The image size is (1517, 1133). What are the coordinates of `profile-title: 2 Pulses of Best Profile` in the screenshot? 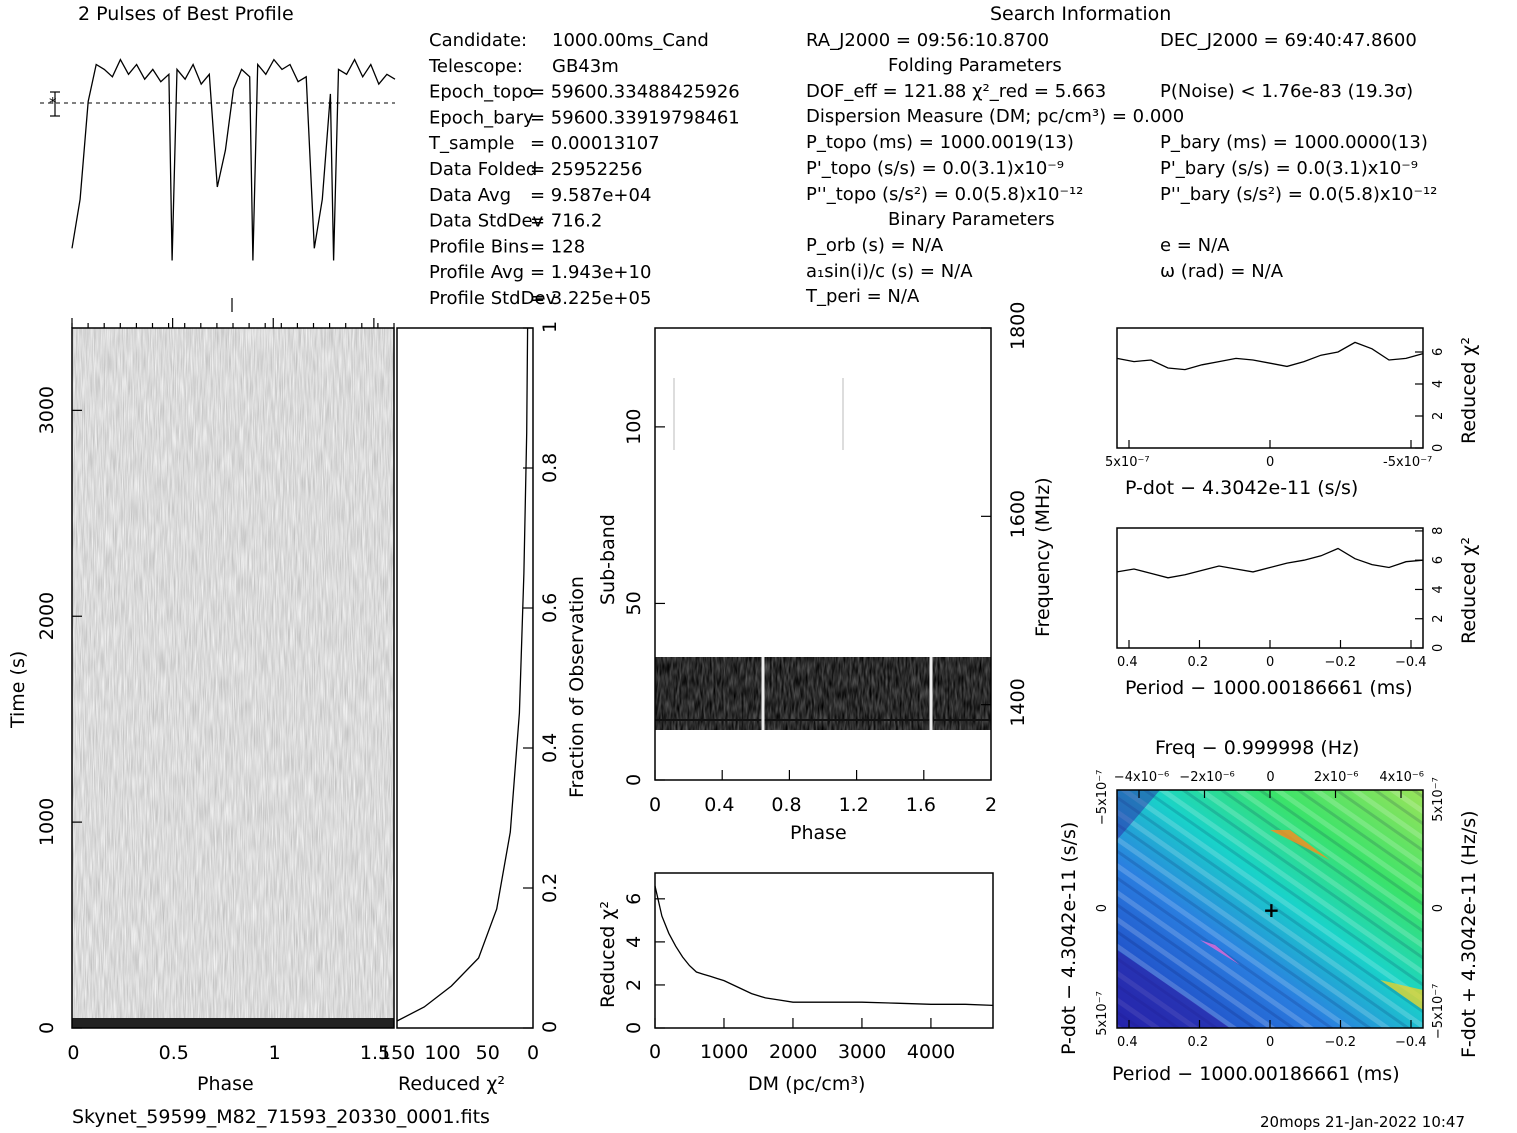 It's located at (186, 14).